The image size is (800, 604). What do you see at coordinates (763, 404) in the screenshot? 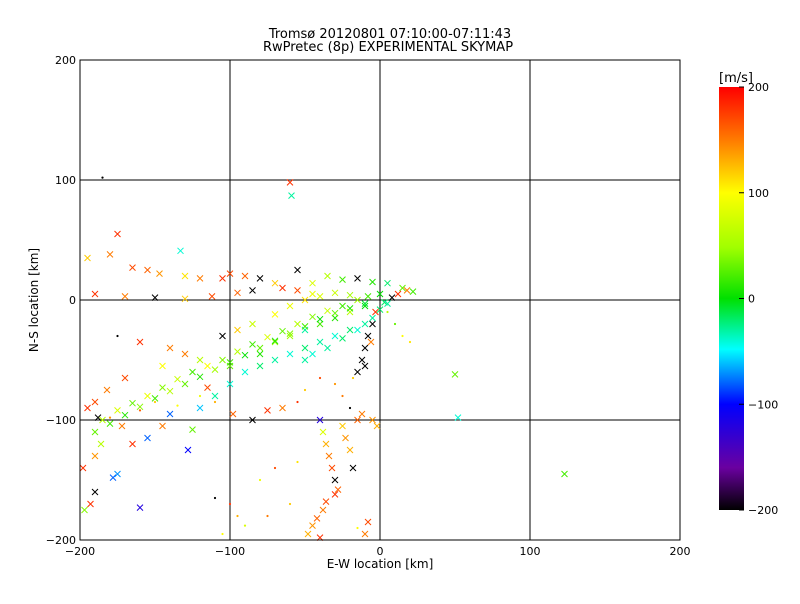
I see `colorbar-tick-label: −100` at bounding box center [763, 404].